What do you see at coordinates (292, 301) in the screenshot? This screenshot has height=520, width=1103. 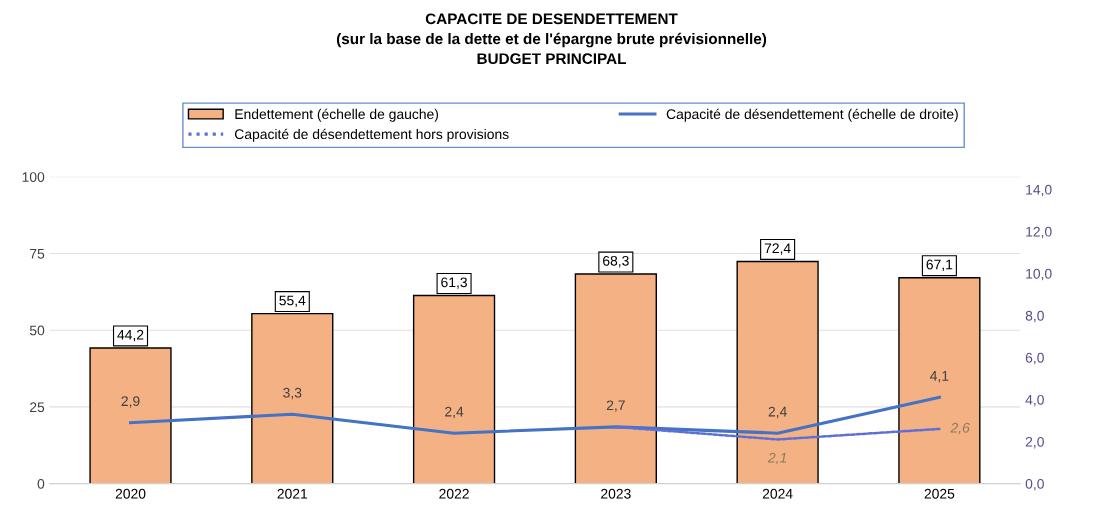 I see `data-label: 55,4` at bounding box center [292, 301].